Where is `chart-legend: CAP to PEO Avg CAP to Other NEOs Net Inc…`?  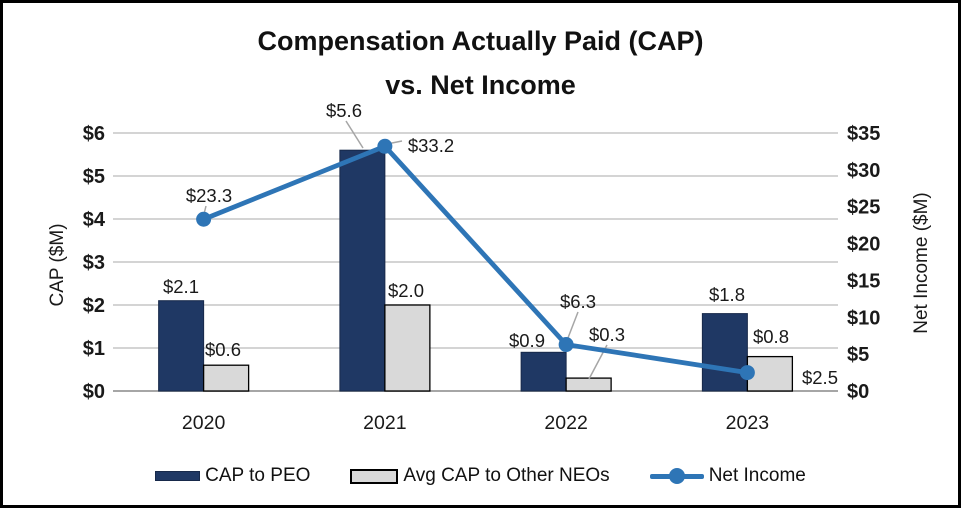
chart-legend: CAP to PEO Avg CAP to Other NEOs Net Inc… is located at coordinates (480, 476).